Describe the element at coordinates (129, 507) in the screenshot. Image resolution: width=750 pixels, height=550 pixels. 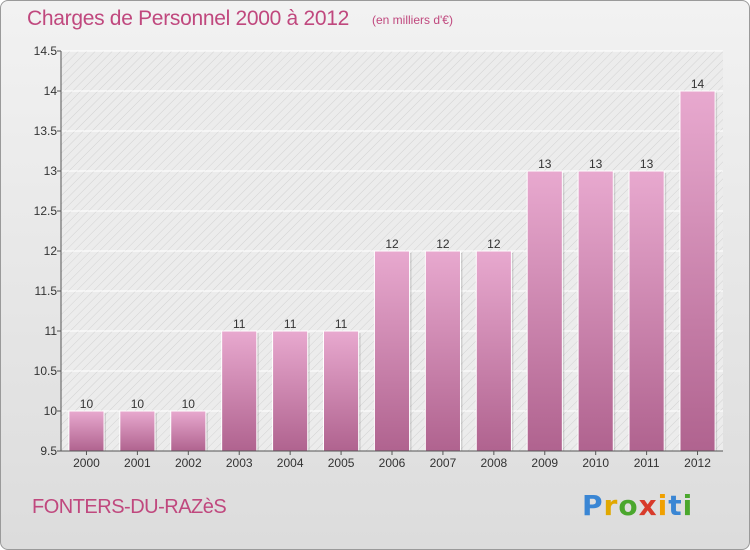
I see `location-name: FONTERS-DU-RAZèS` at that location.